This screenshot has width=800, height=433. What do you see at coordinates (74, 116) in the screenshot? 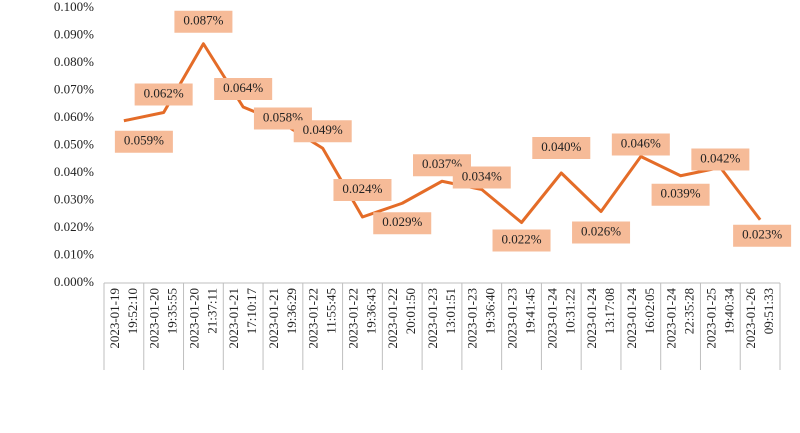
I see `y-tick-label: 0.060%` at bounding box center [74, 116].